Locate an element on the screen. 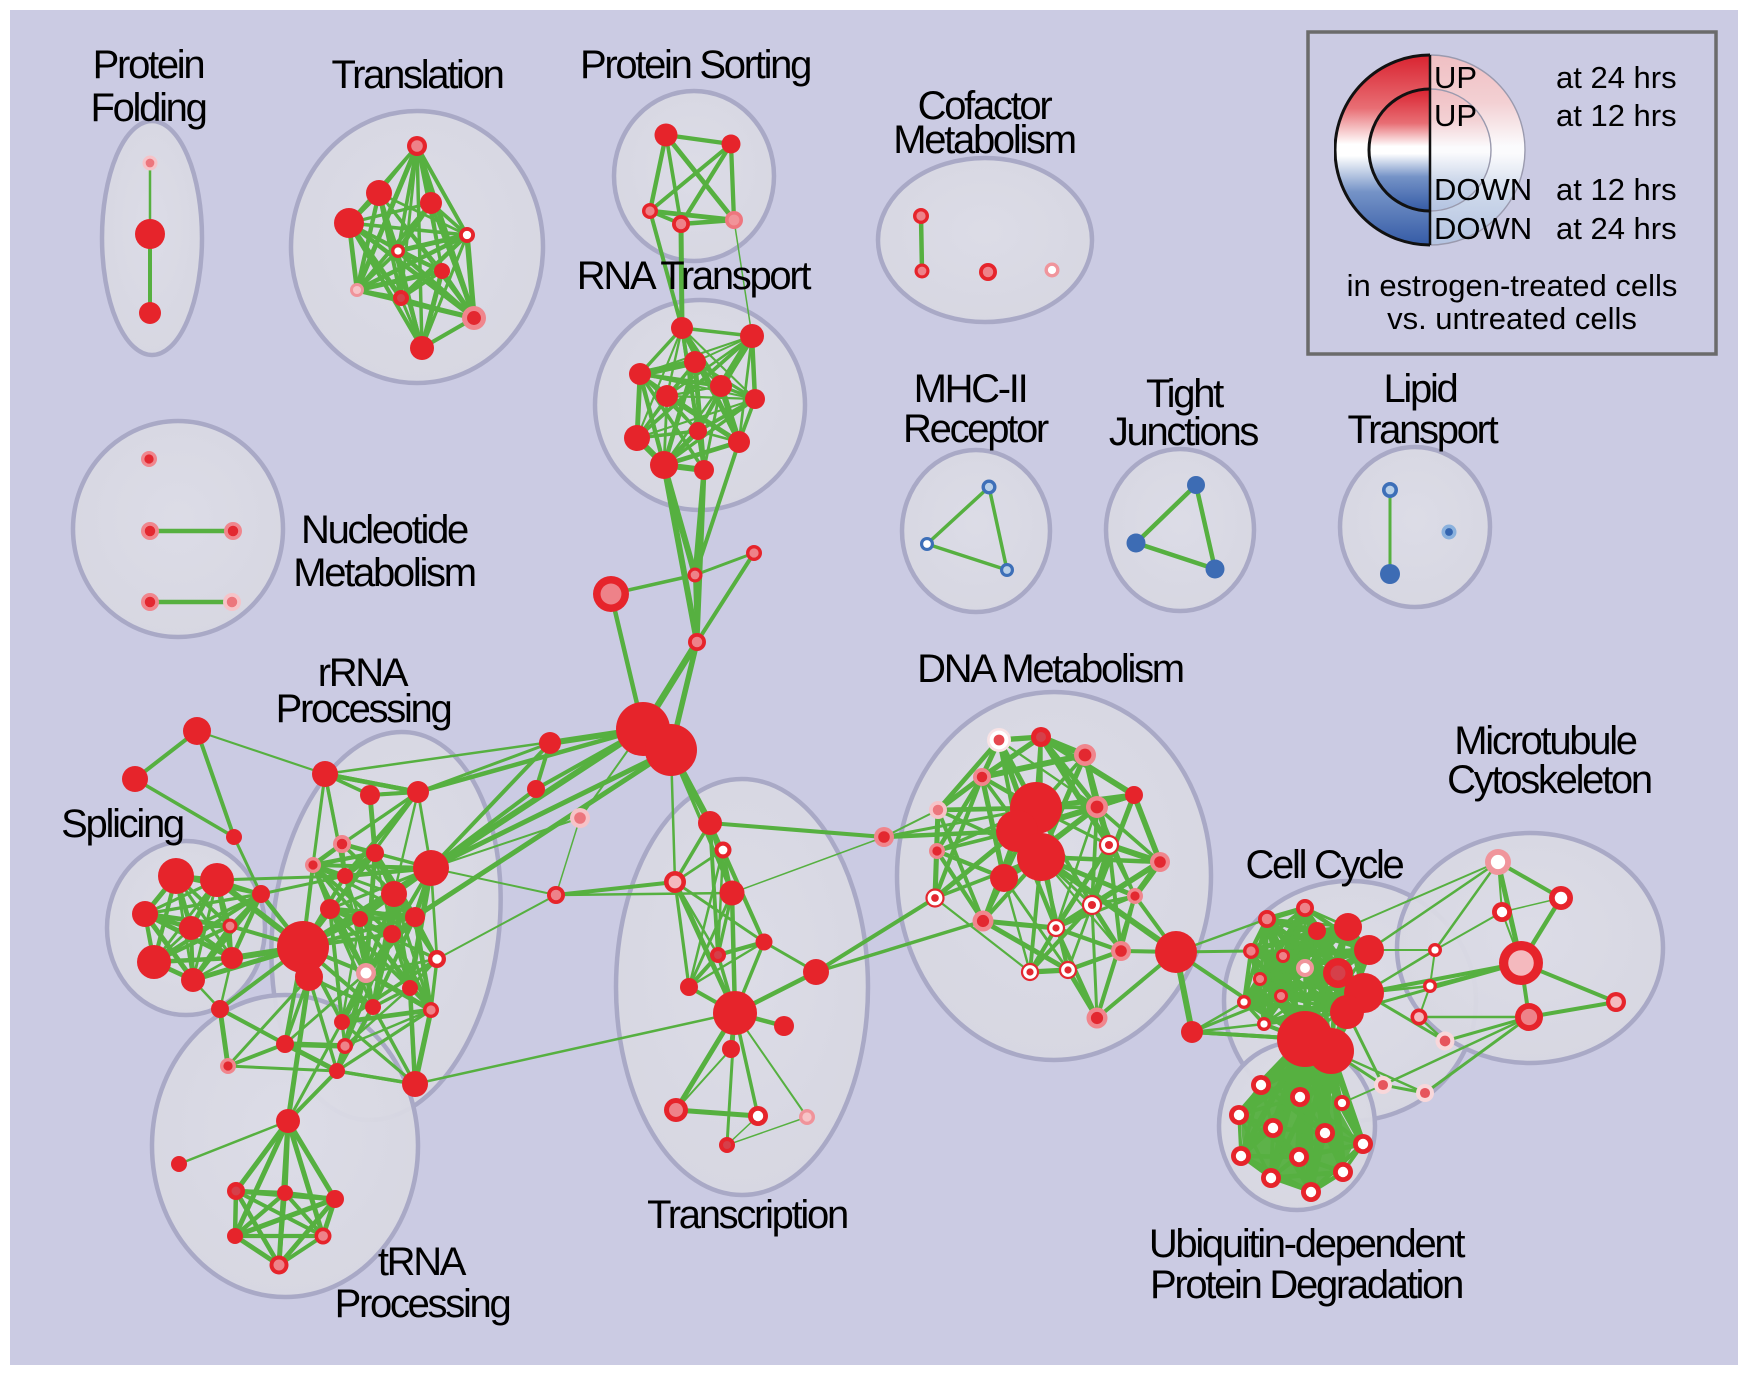  svg-text: DNA Metabolism is located at coordinates (1050, 669).